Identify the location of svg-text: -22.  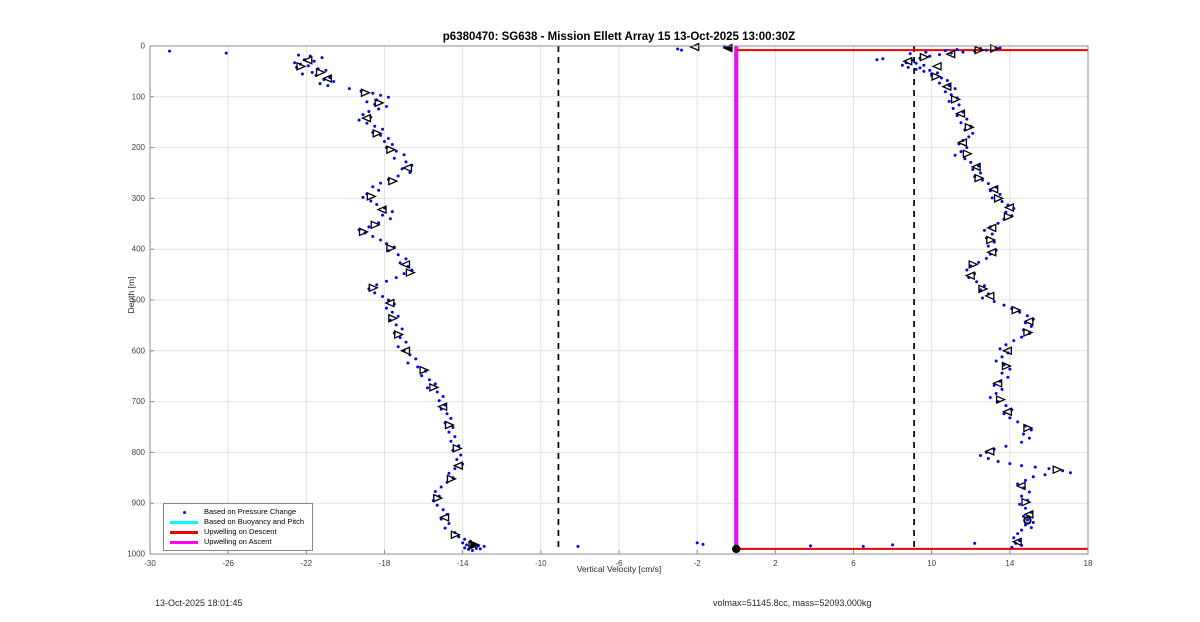
(307, 563).